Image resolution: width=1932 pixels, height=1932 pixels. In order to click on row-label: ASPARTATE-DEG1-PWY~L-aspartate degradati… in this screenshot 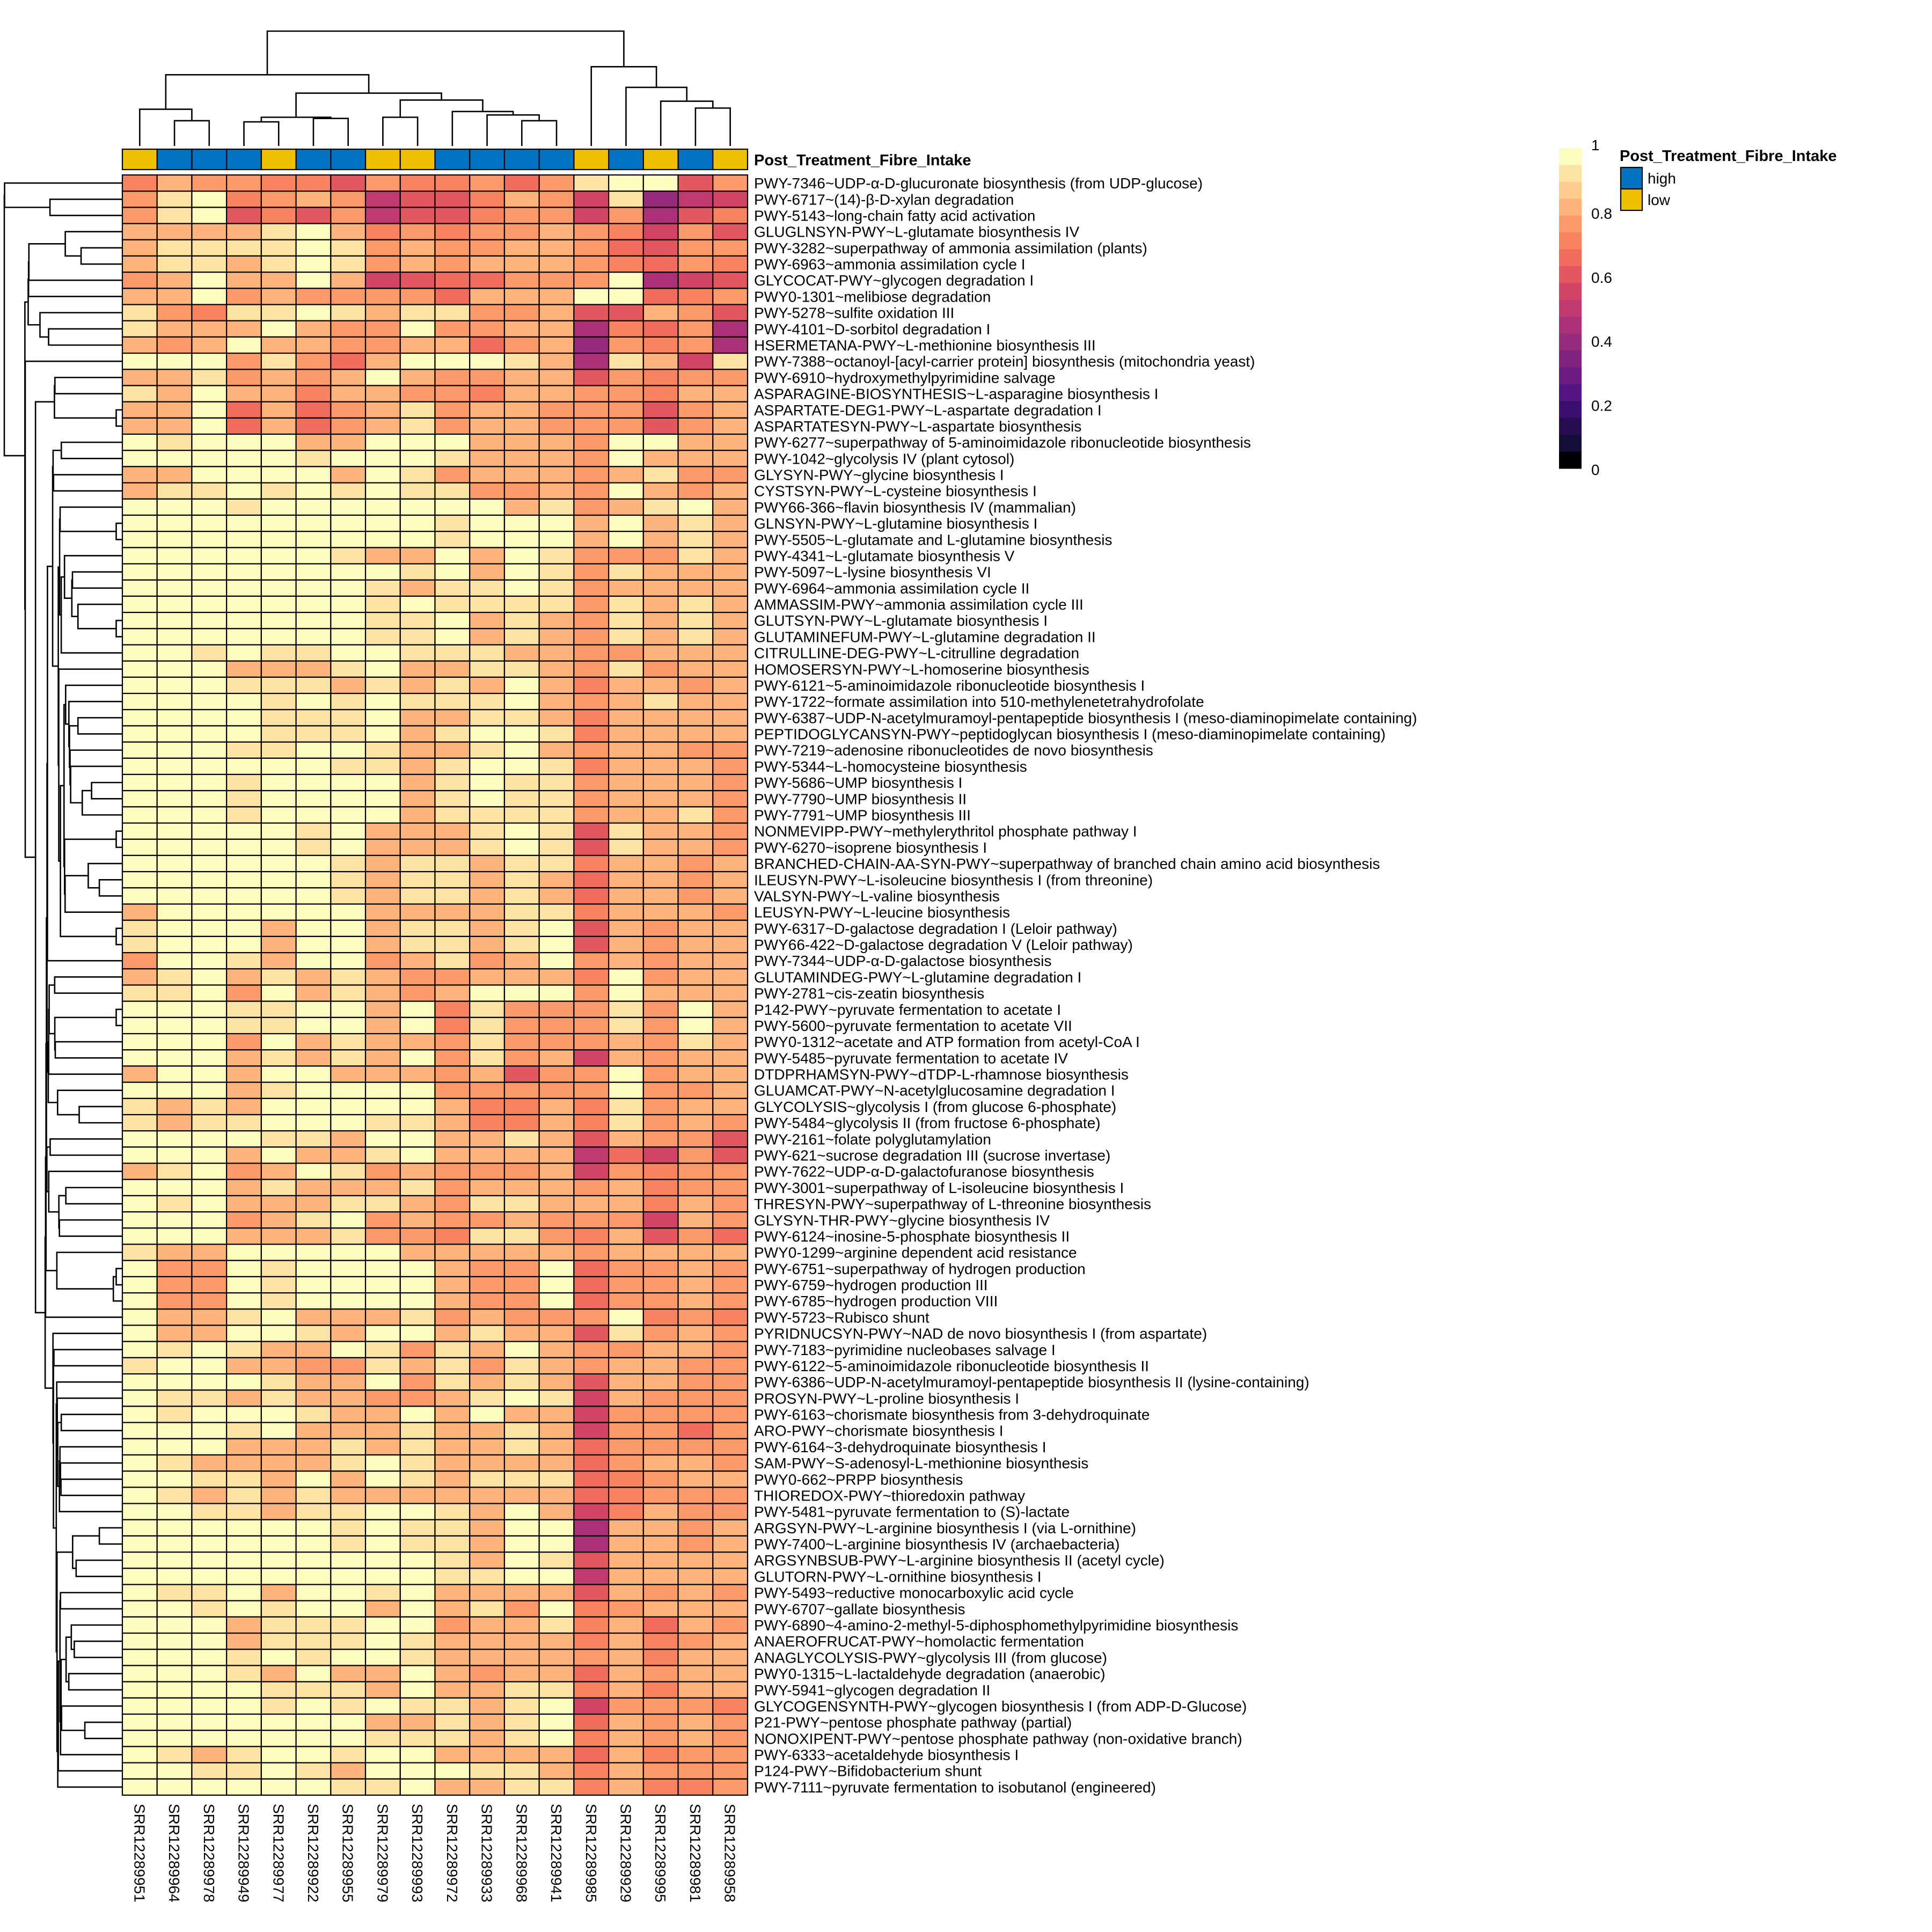, I will do `click(928, 410)`.